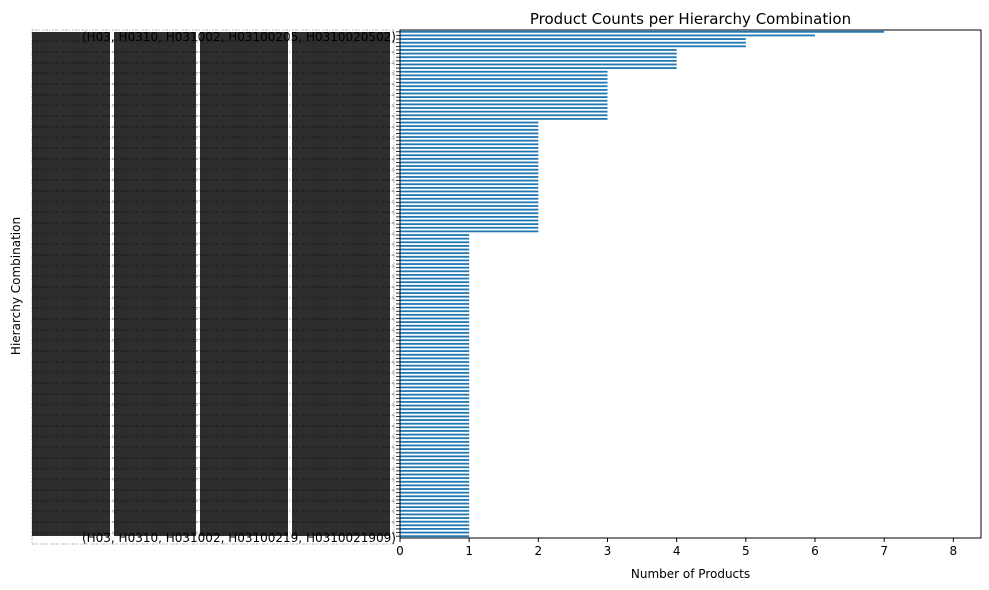  I want to click on y-axis-label: Hierarchy Combination, so click(16, 286).